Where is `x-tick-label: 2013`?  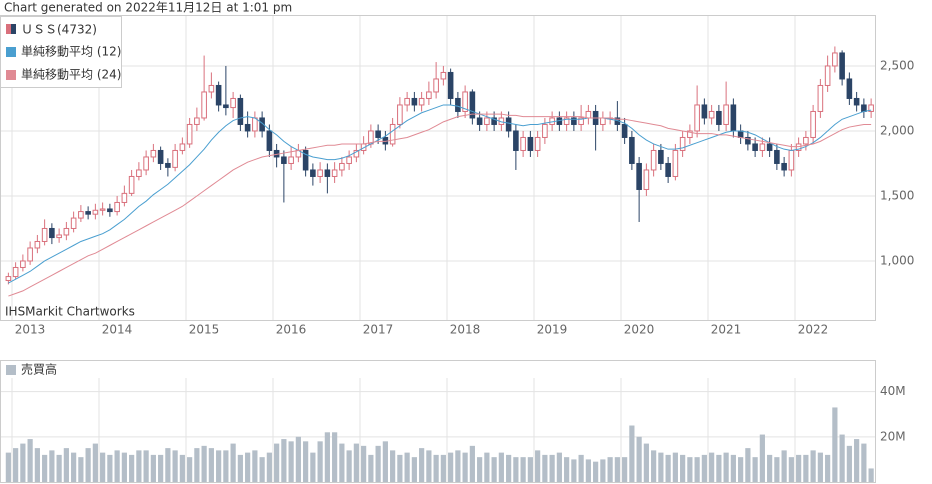
x-tick-label: 2013 is located at coordinates (30, 330).